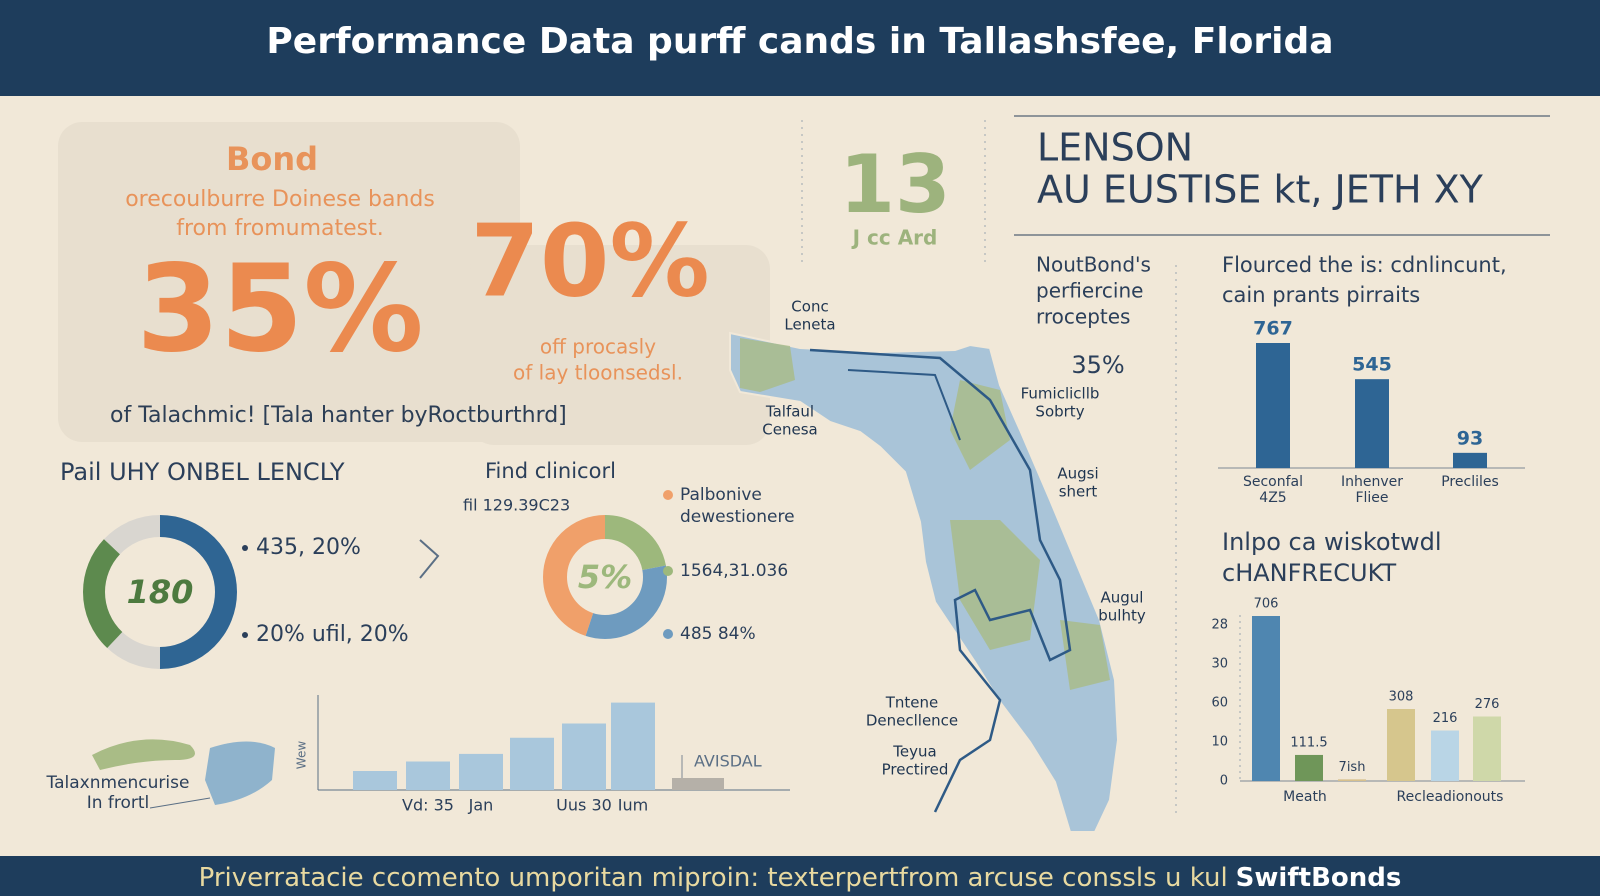 This screenshot has height=896, width=1600. I want to click on map-label: bulhty, so click(1122, 616).